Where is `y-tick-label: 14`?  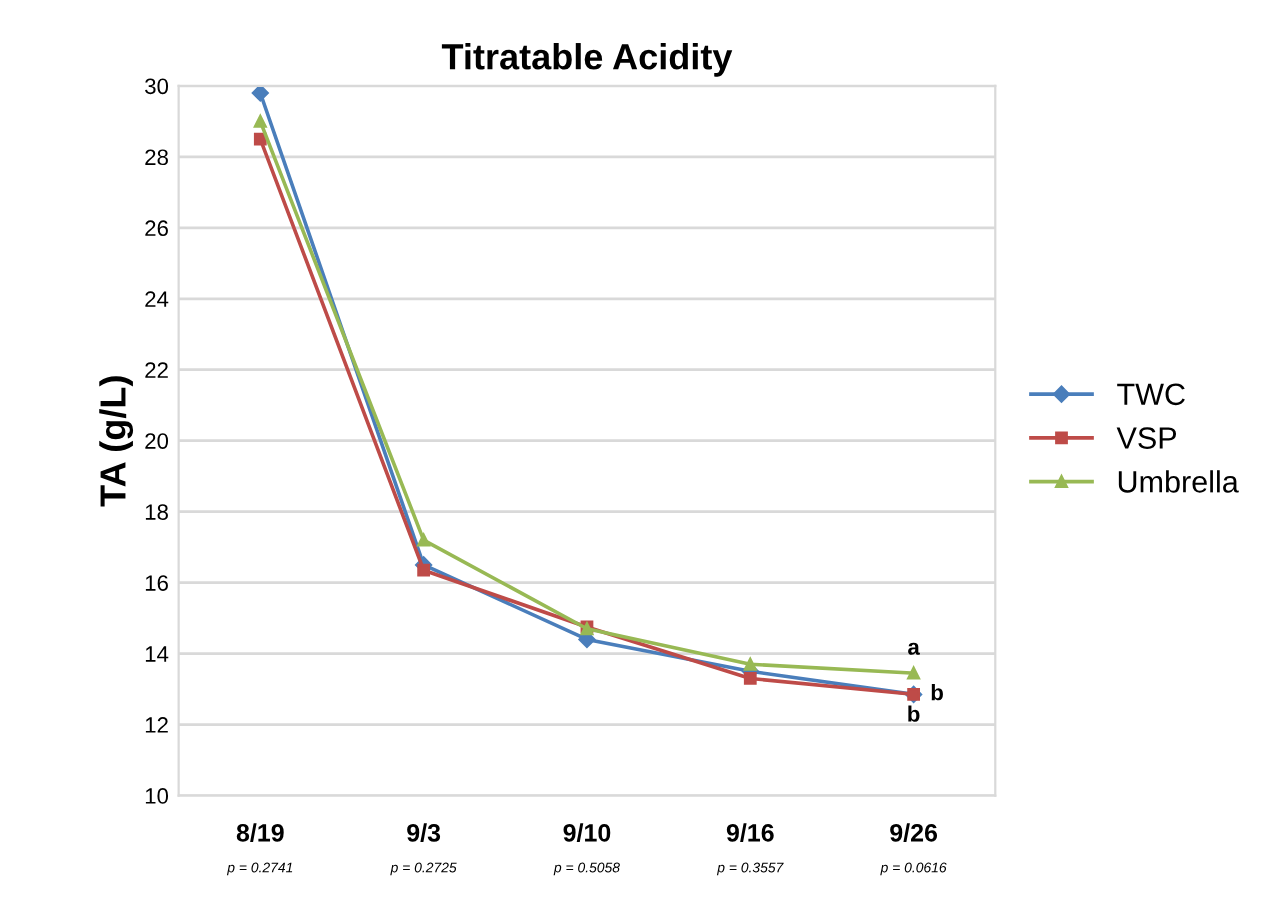
y-tick-label: 14 is located at coordinates (157, 654).